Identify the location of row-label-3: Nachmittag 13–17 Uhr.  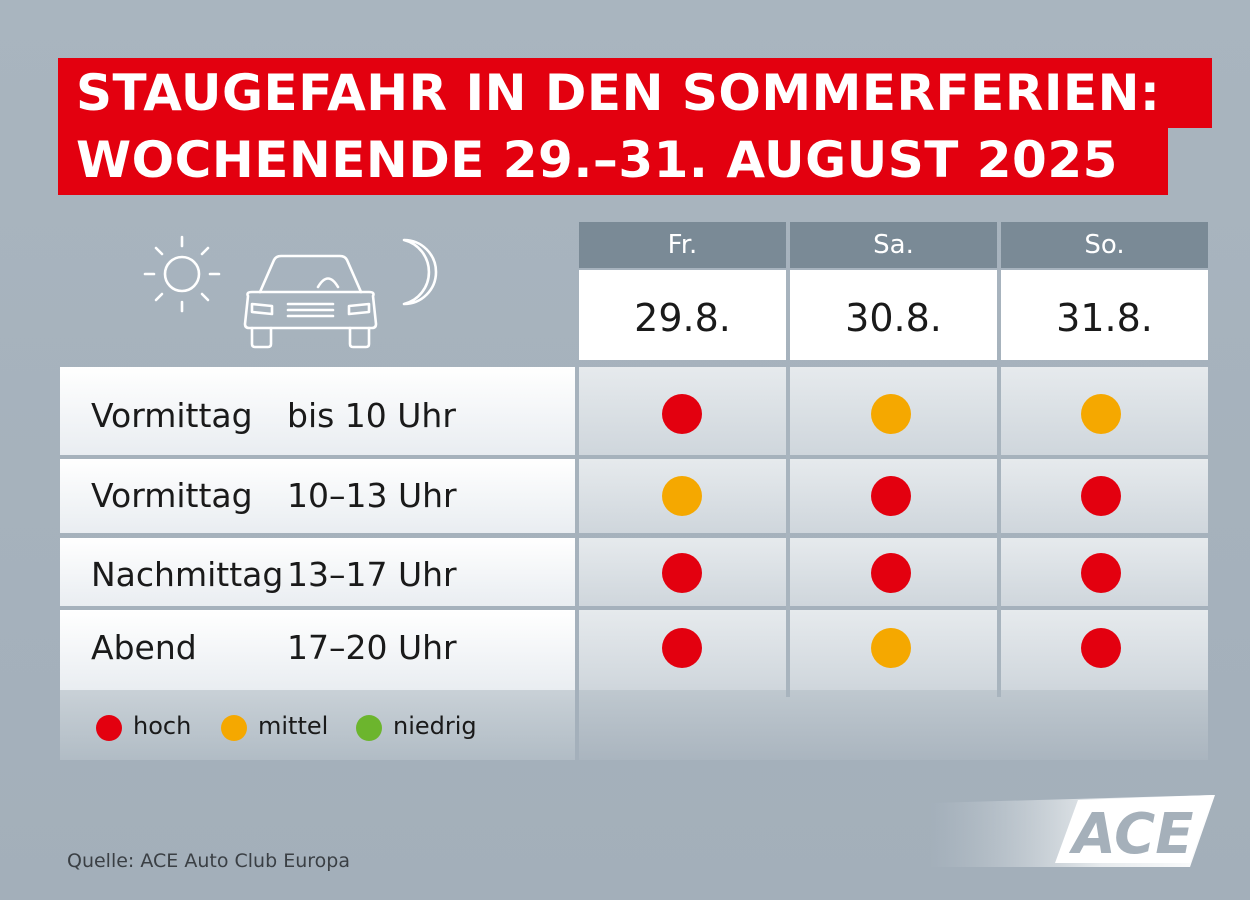
(317, 572).